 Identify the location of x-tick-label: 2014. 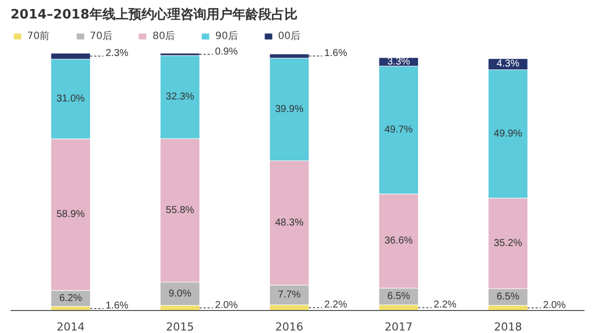
(70, 326).